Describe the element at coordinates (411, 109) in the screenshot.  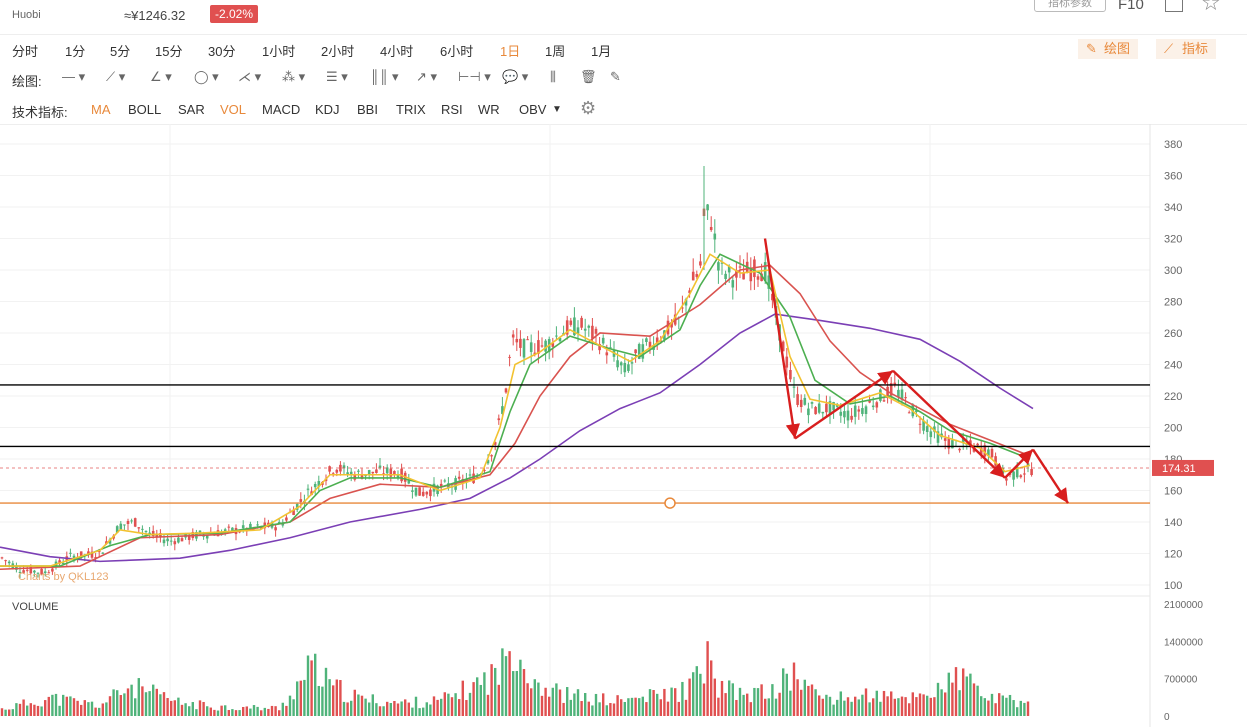
I see `ind-trix: TRIX` at that location.